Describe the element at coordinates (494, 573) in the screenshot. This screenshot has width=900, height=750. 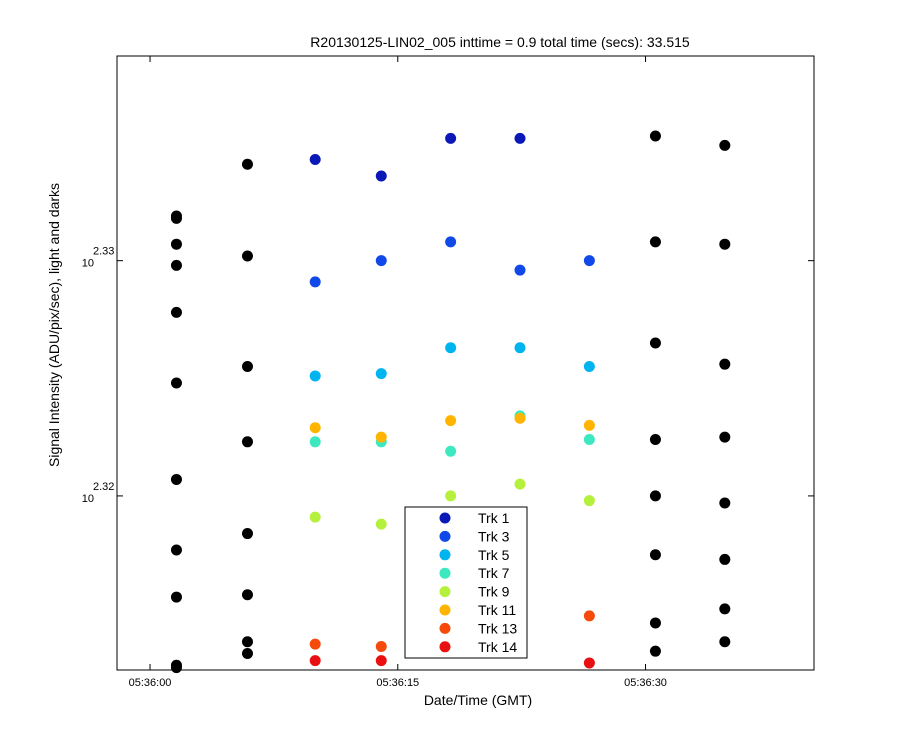
I see `legend-label-3: Trk 7` at that location.